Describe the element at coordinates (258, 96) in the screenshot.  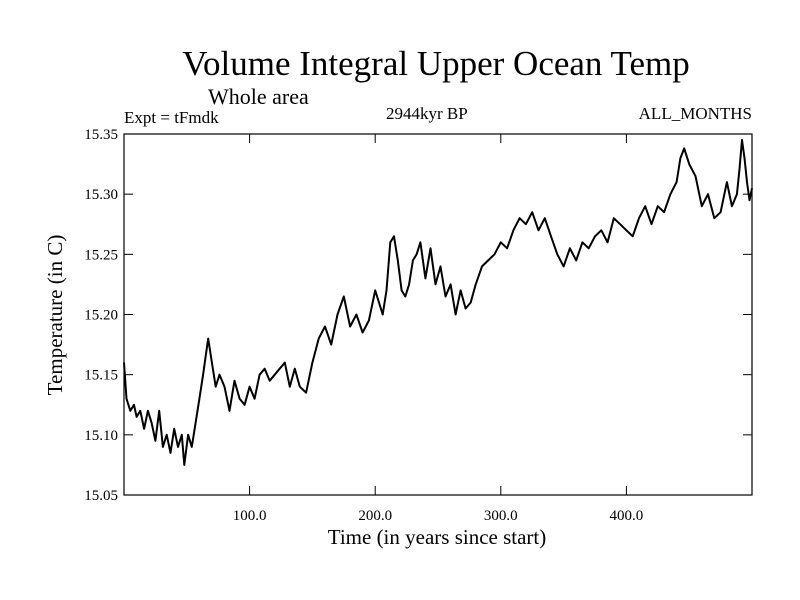
I see `chart-subtitle: Whole area` at that location.